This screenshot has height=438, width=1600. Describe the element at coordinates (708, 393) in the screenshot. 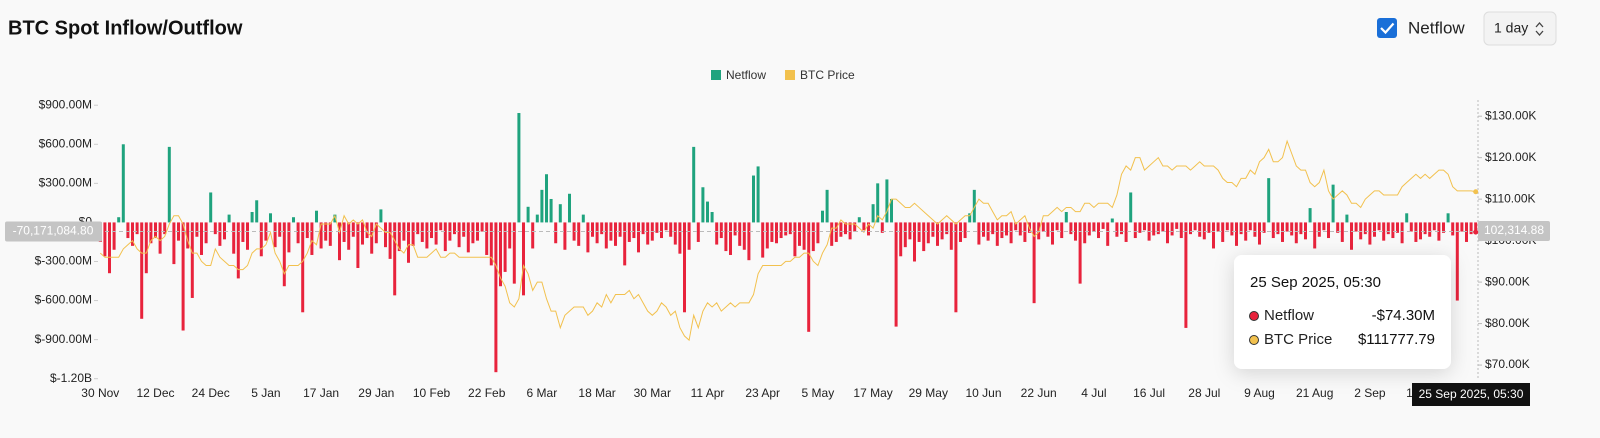

I see `x-tick-label: 11 Apr` at that location.